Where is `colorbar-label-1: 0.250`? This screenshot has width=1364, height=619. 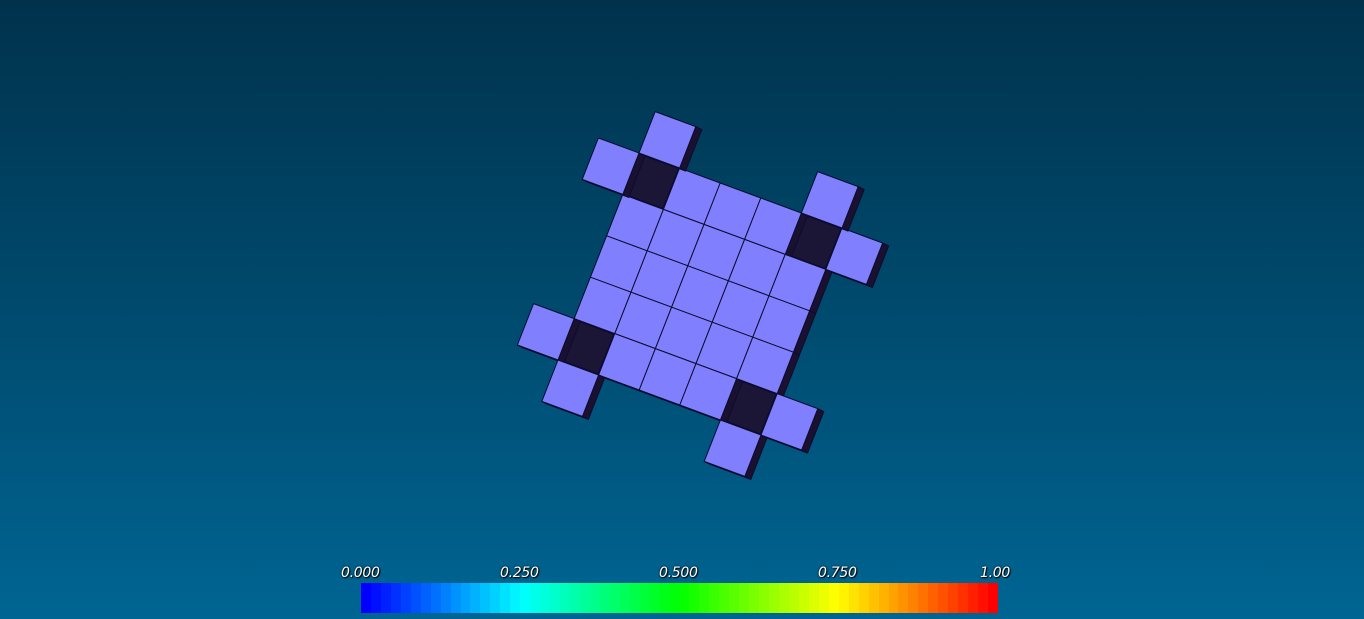 colorbar-label-1: 0.250 is located at coordinates (519, 573).